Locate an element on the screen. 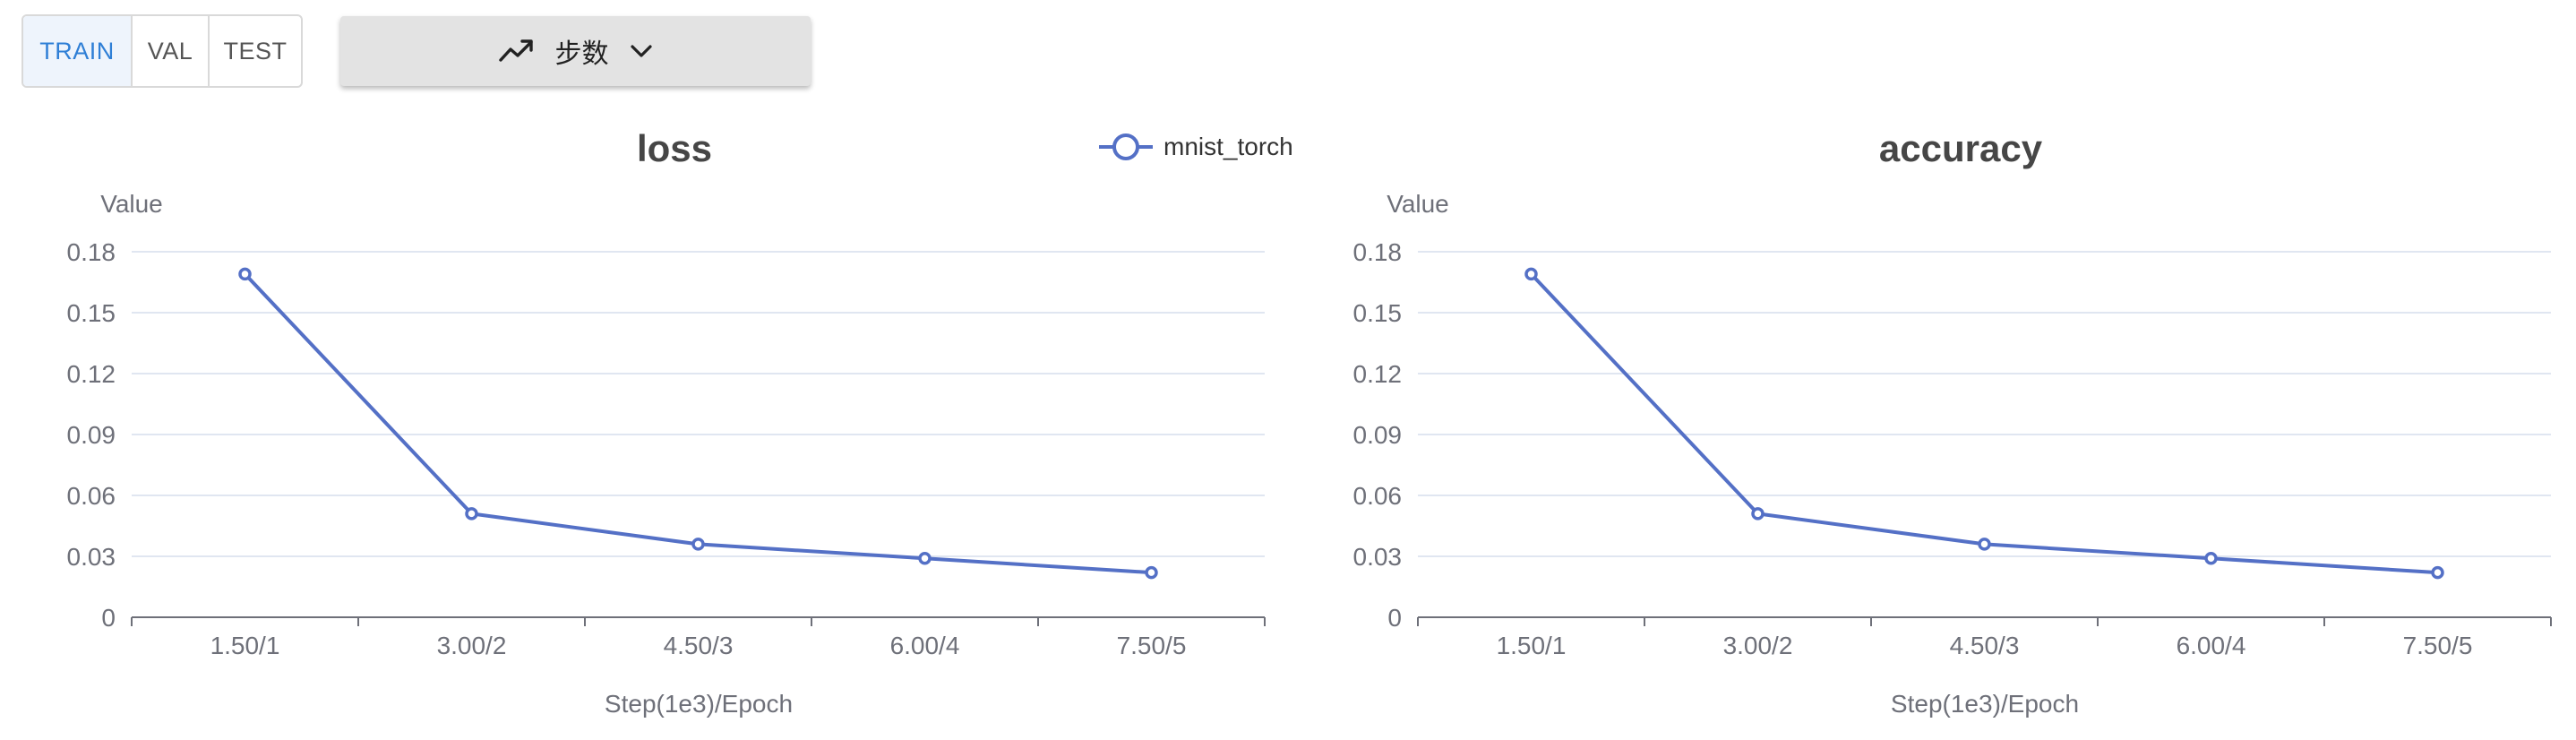  xaxis-mode-dropdown: 步数 is located at coordinates (575, 51).